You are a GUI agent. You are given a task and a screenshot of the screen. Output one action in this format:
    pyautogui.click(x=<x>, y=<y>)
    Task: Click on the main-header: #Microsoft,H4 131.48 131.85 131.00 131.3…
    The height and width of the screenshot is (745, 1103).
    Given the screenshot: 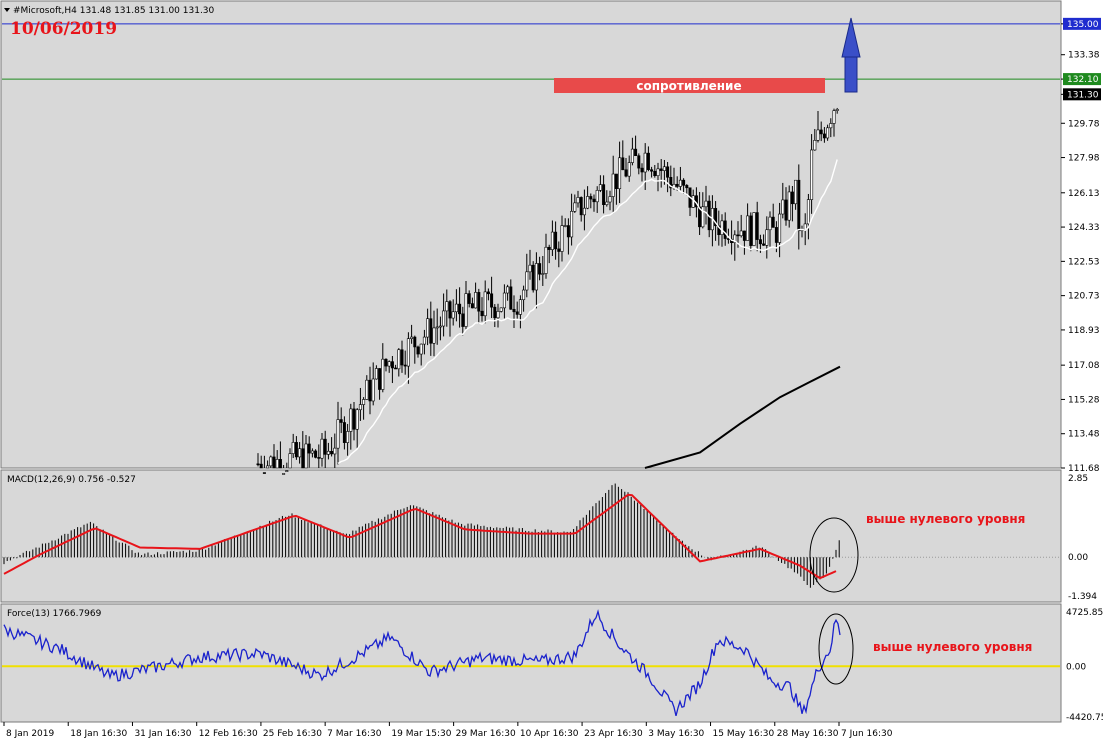 What is the action you would take?
    pyautogui.click(x=114, y=11)
    